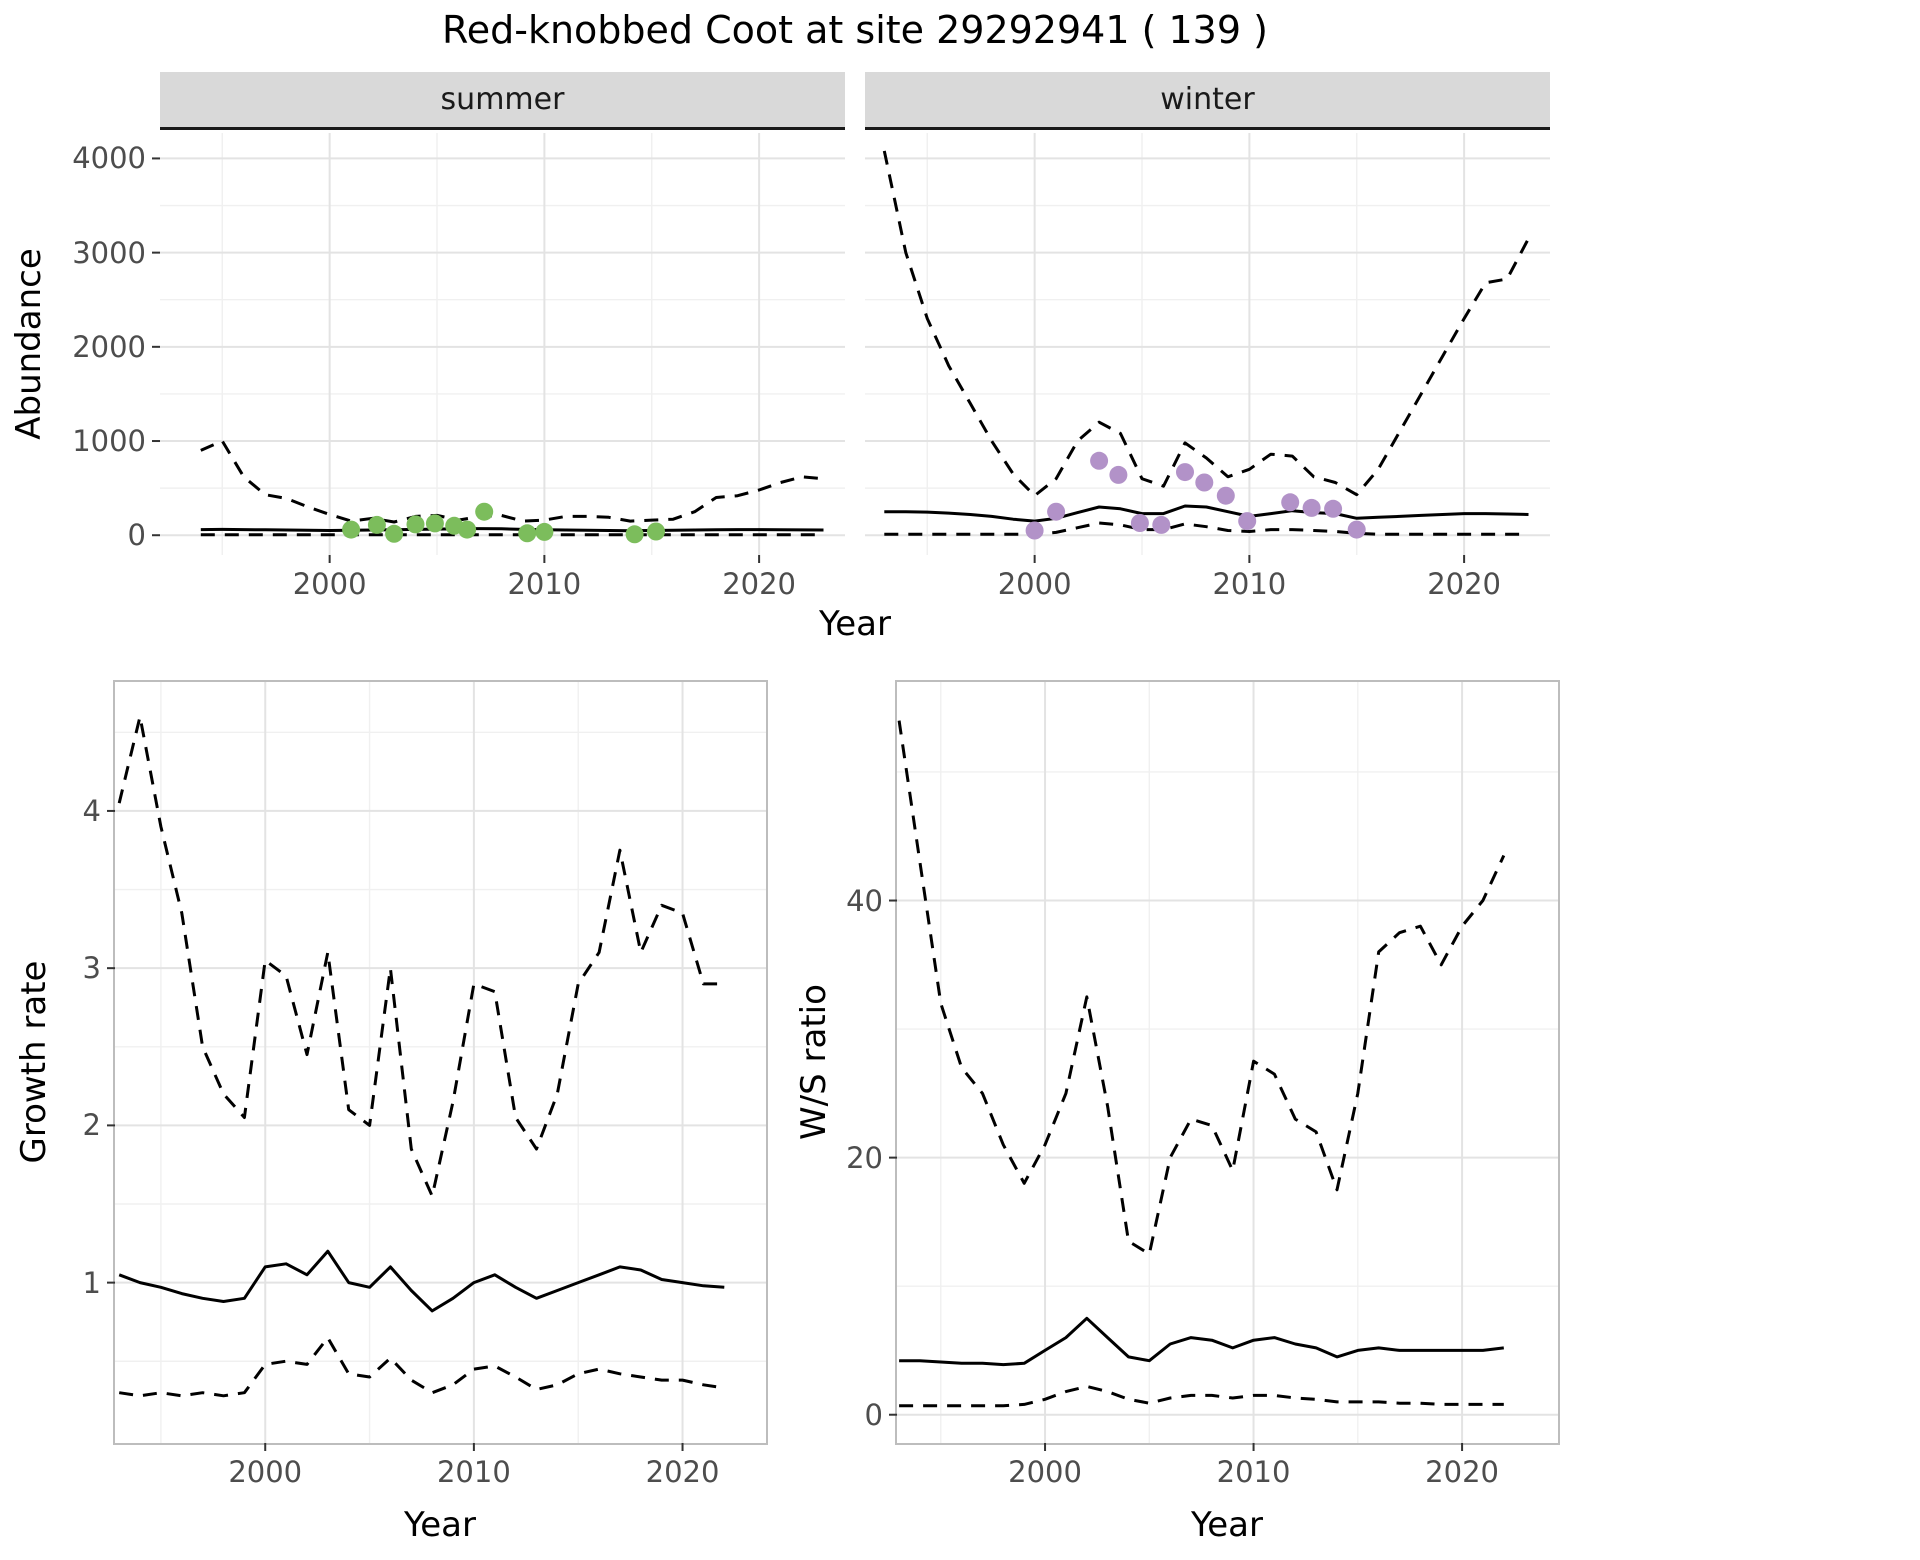  I want to click on growth-rate-upper-ci-line, so click(421, 956).